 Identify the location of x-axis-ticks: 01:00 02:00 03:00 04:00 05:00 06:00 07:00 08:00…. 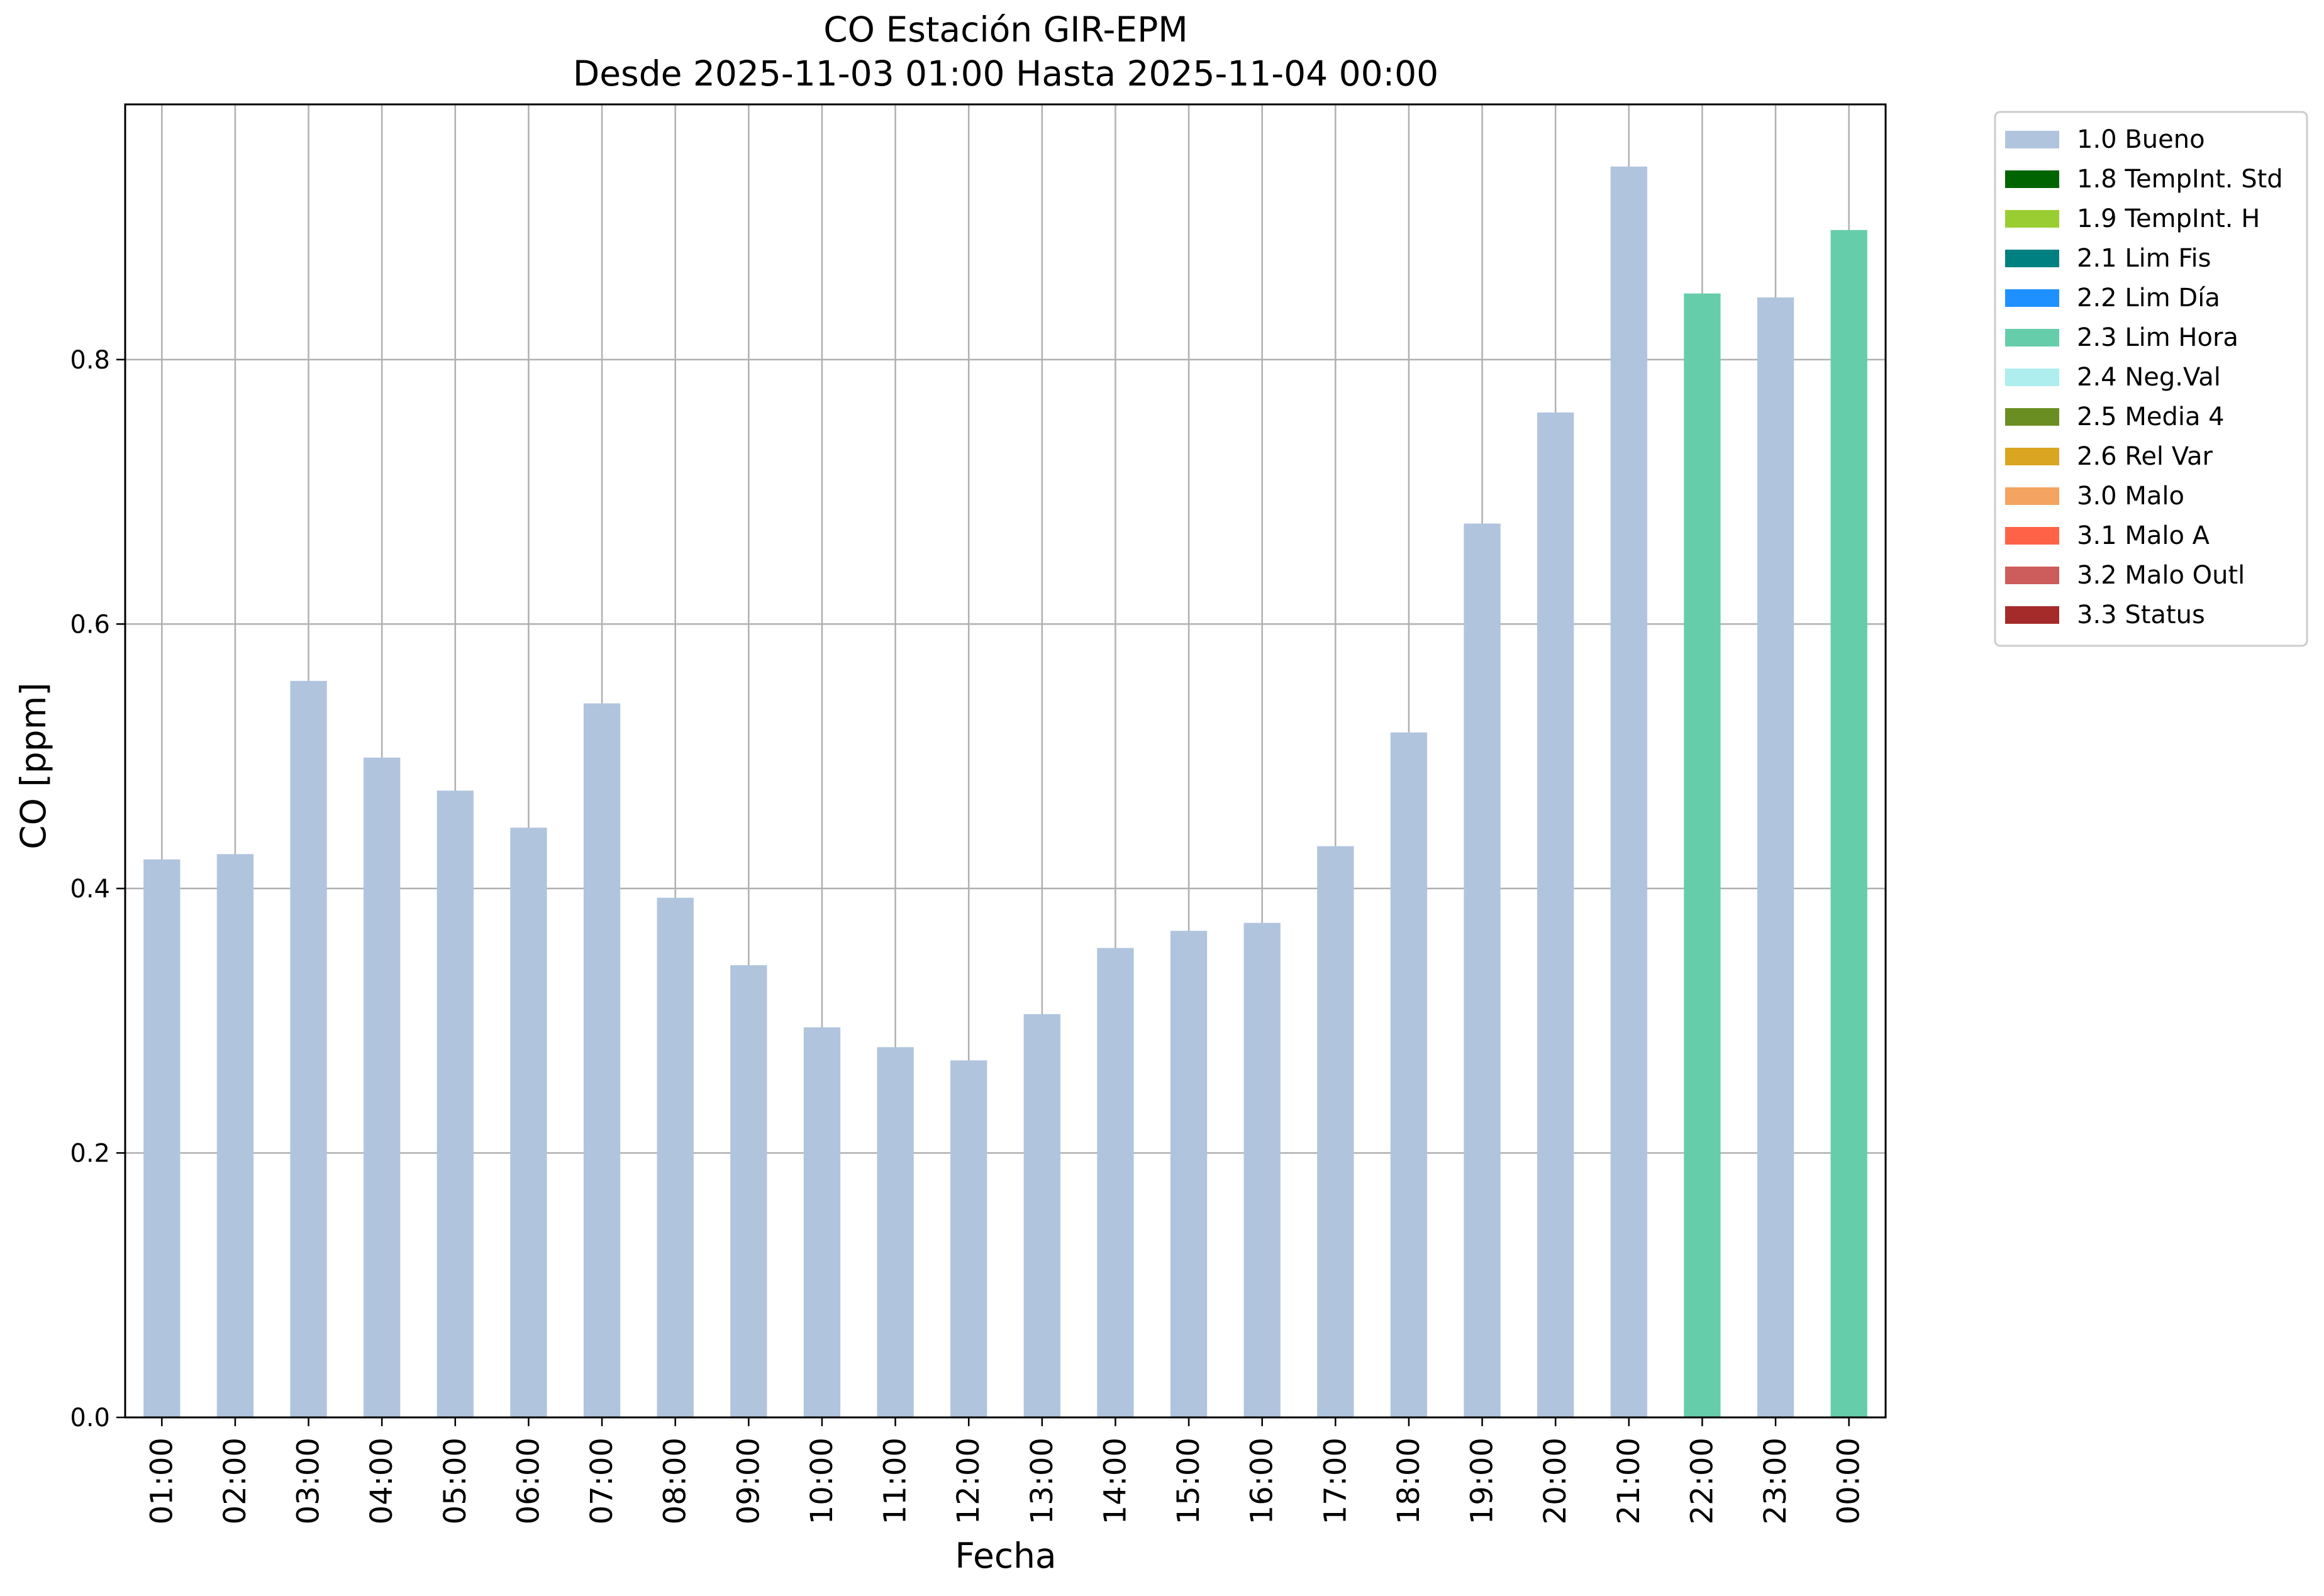
(1005, 1471).